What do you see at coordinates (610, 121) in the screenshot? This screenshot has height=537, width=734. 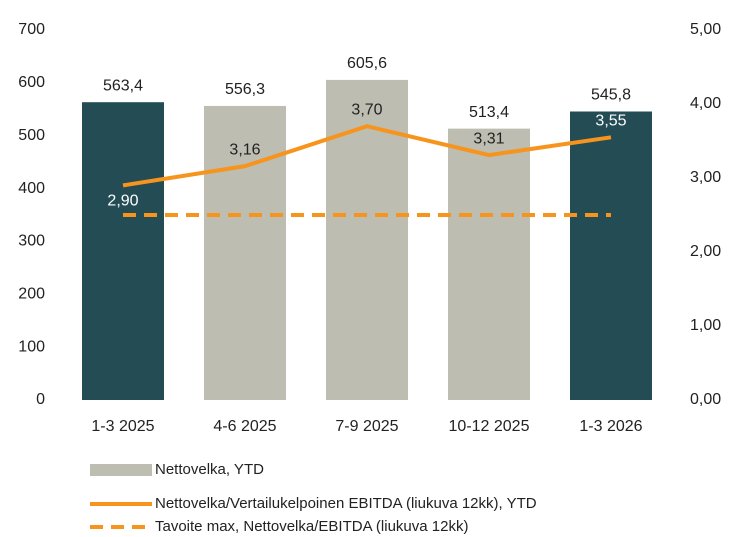 I see `line-value-label: 3,55` at bounding box center [610, 121].